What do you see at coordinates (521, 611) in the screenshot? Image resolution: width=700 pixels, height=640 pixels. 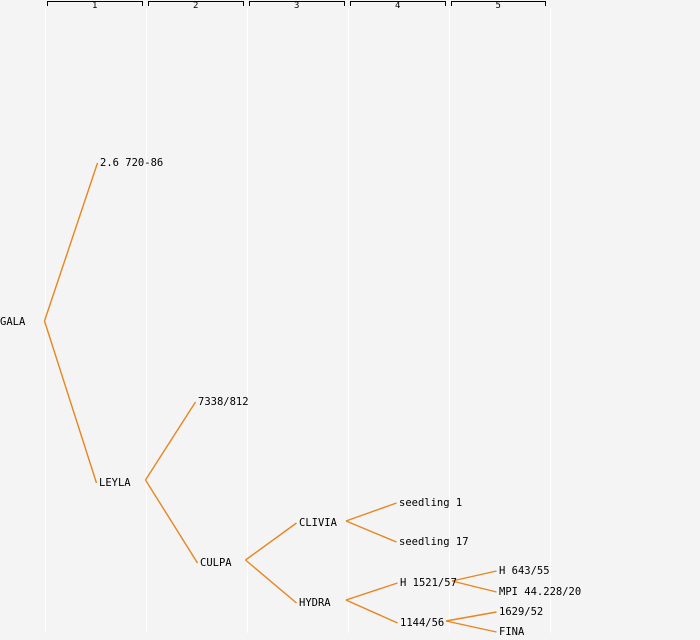 I see `tree-node-n1629: 1629/52` at bounding box center [521, 611].